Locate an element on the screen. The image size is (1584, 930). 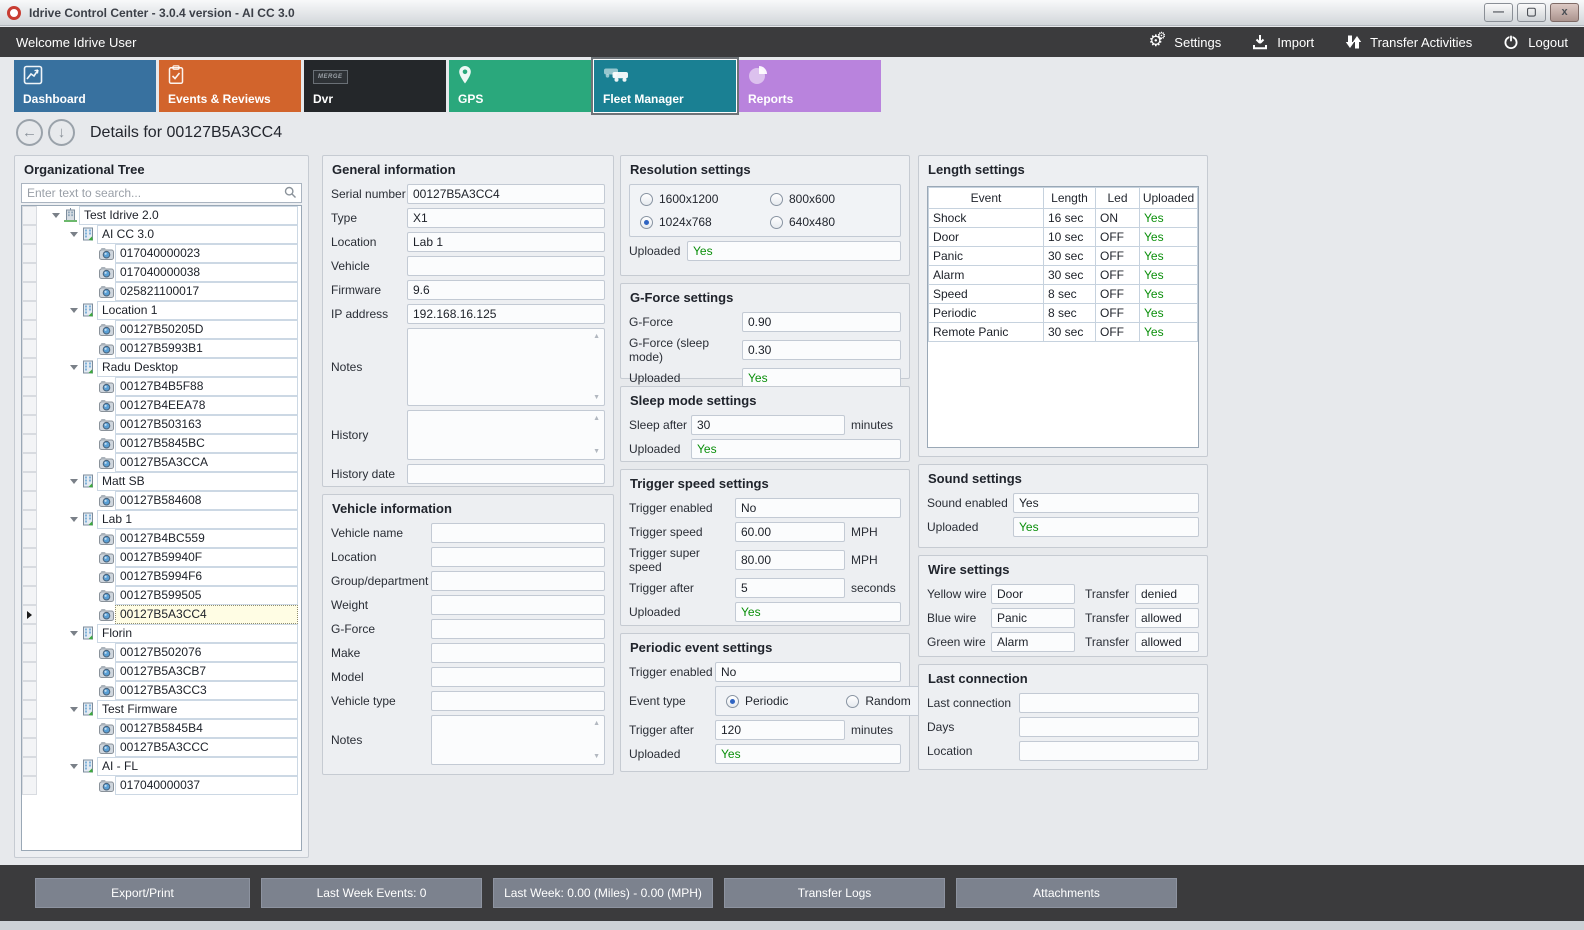
vehicle-name-field is located at coordinates (518, 533).